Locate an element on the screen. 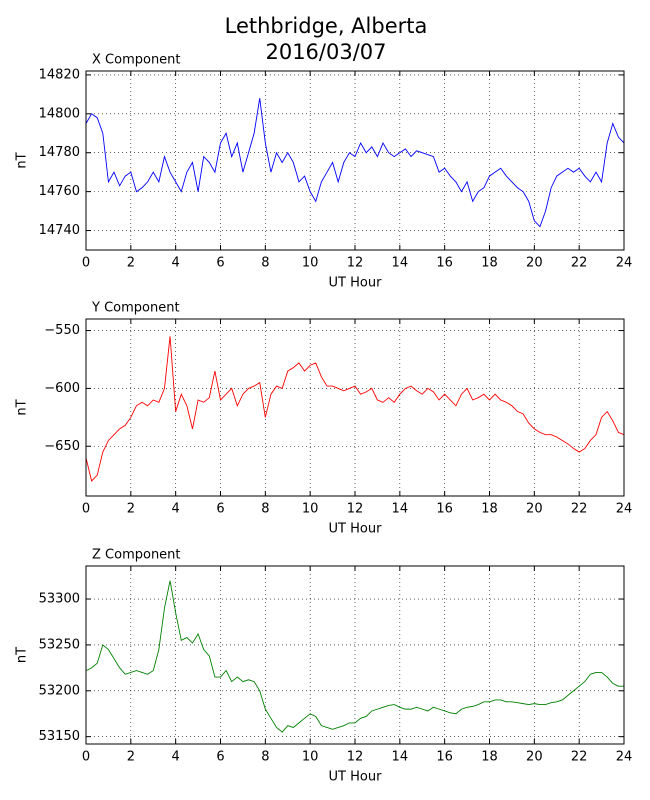 This screenshot has width=650, height=800. subplot-title: Z Component is located at coordinates (136, 555).